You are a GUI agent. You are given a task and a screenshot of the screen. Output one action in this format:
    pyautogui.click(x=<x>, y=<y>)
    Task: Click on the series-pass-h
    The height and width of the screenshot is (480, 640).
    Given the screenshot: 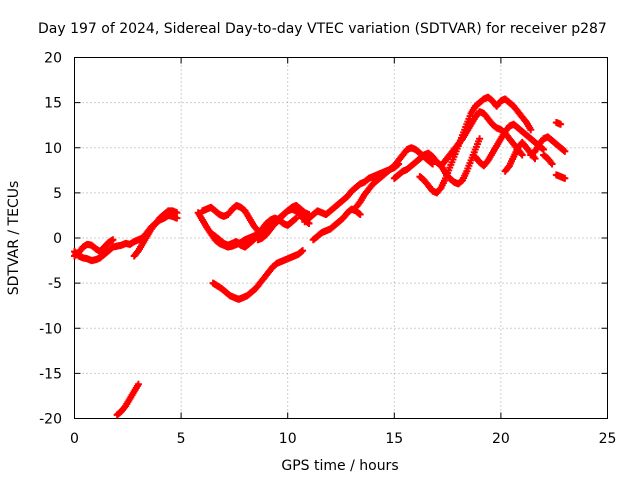 What is the action you would take?
    pyautogui.click(x=283, y=223)
    